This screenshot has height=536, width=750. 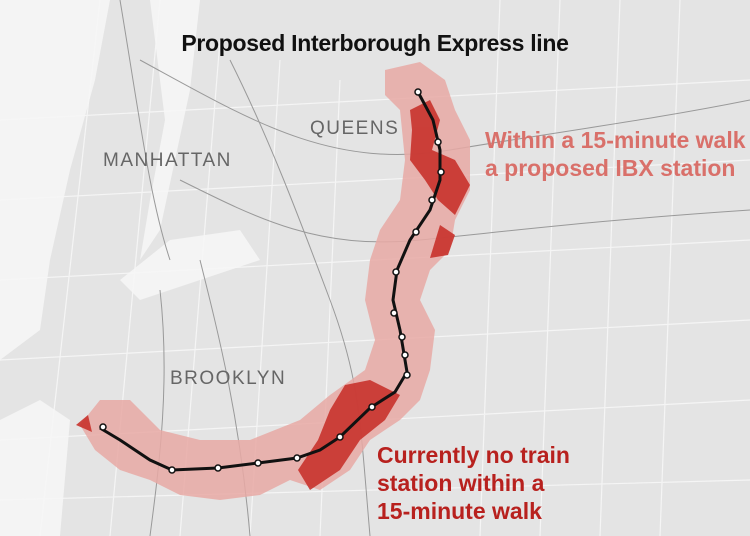 What do you see at coordinates (167, 160) in the screenshot?
I see `label-manhattan: MANHATTAN` at bounding box center [167, 160].